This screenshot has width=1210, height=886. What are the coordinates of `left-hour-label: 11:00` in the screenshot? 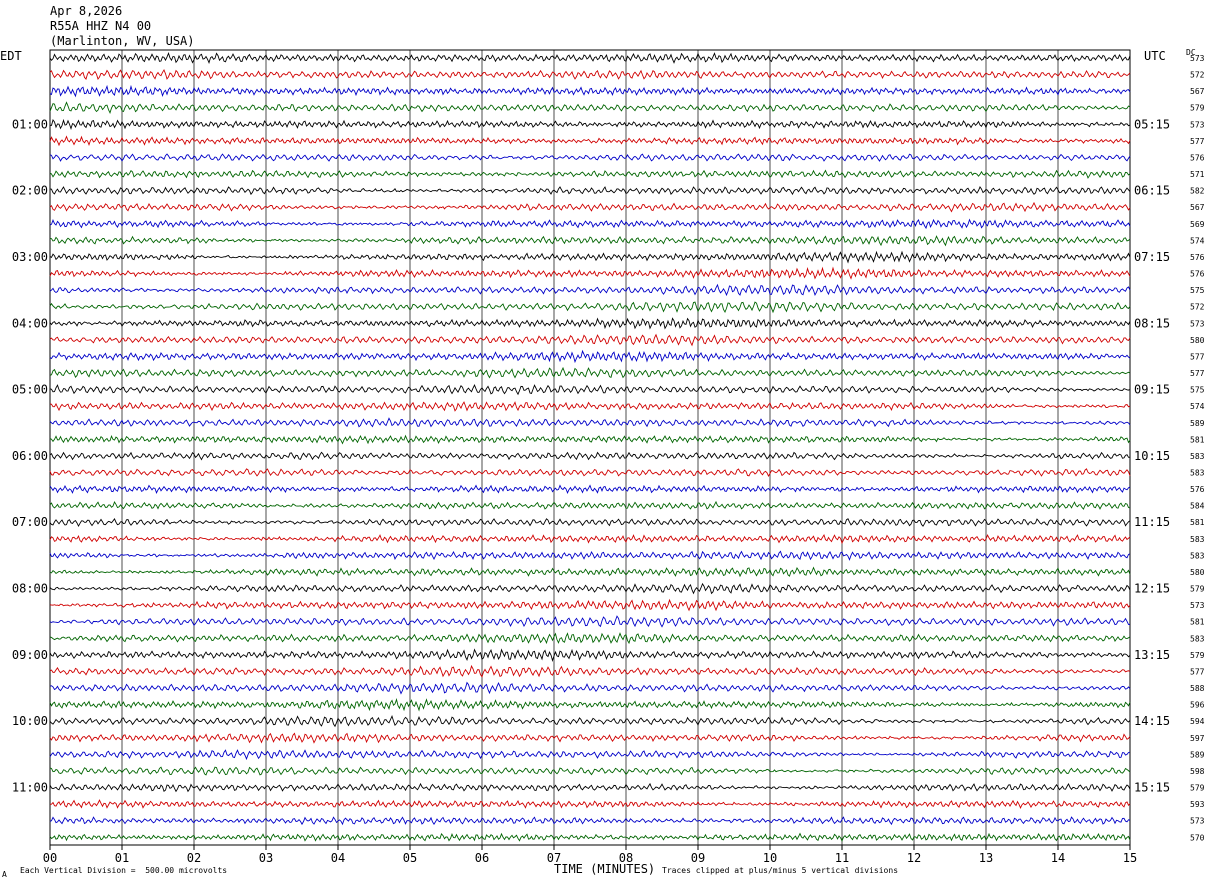 It's located at (30, 788).